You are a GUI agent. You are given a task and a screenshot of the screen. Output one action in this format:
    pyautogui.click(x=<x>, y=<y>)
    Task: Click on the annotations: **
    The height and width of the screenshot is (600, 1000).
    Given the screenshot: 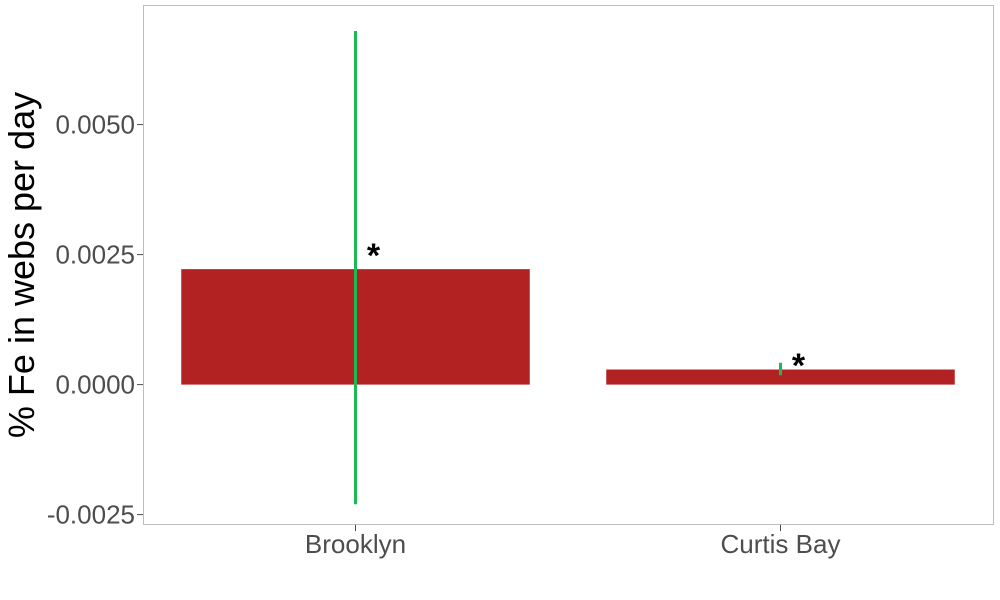 What is the action you would take?
    pyautogui.click(x=586, y=311)
    